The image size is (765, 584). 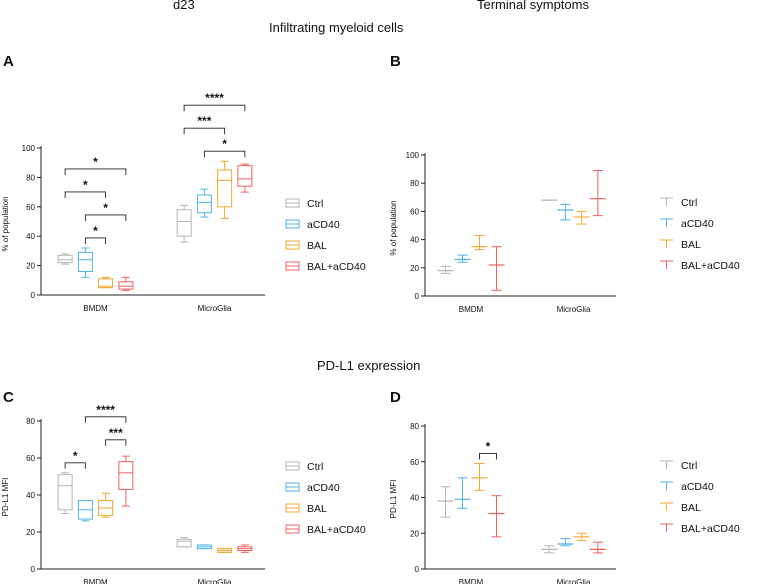 What do you see at coordinates (8, 61) in the screenshot?
I see `panel-a-label: A` at bounding box center [8, 61].